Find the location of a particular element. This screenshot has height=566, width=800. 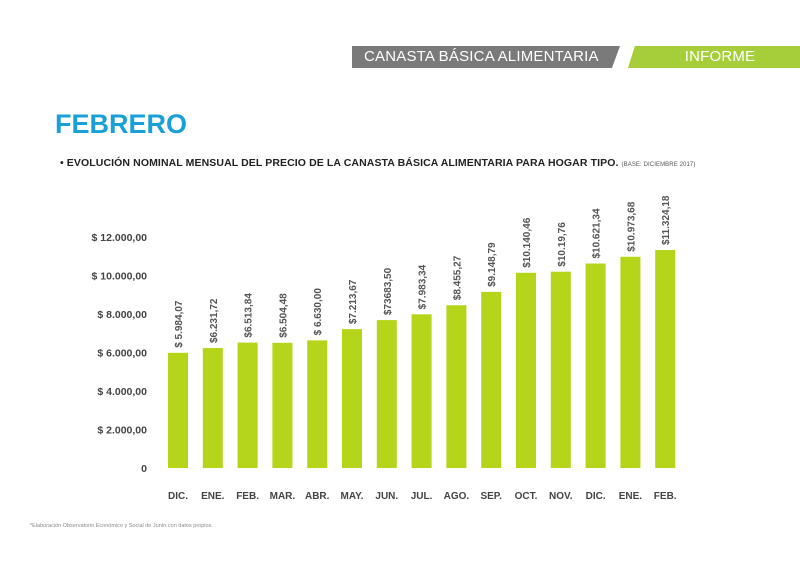

x-tick-label: OCT. is located at coordinates (526, 496).